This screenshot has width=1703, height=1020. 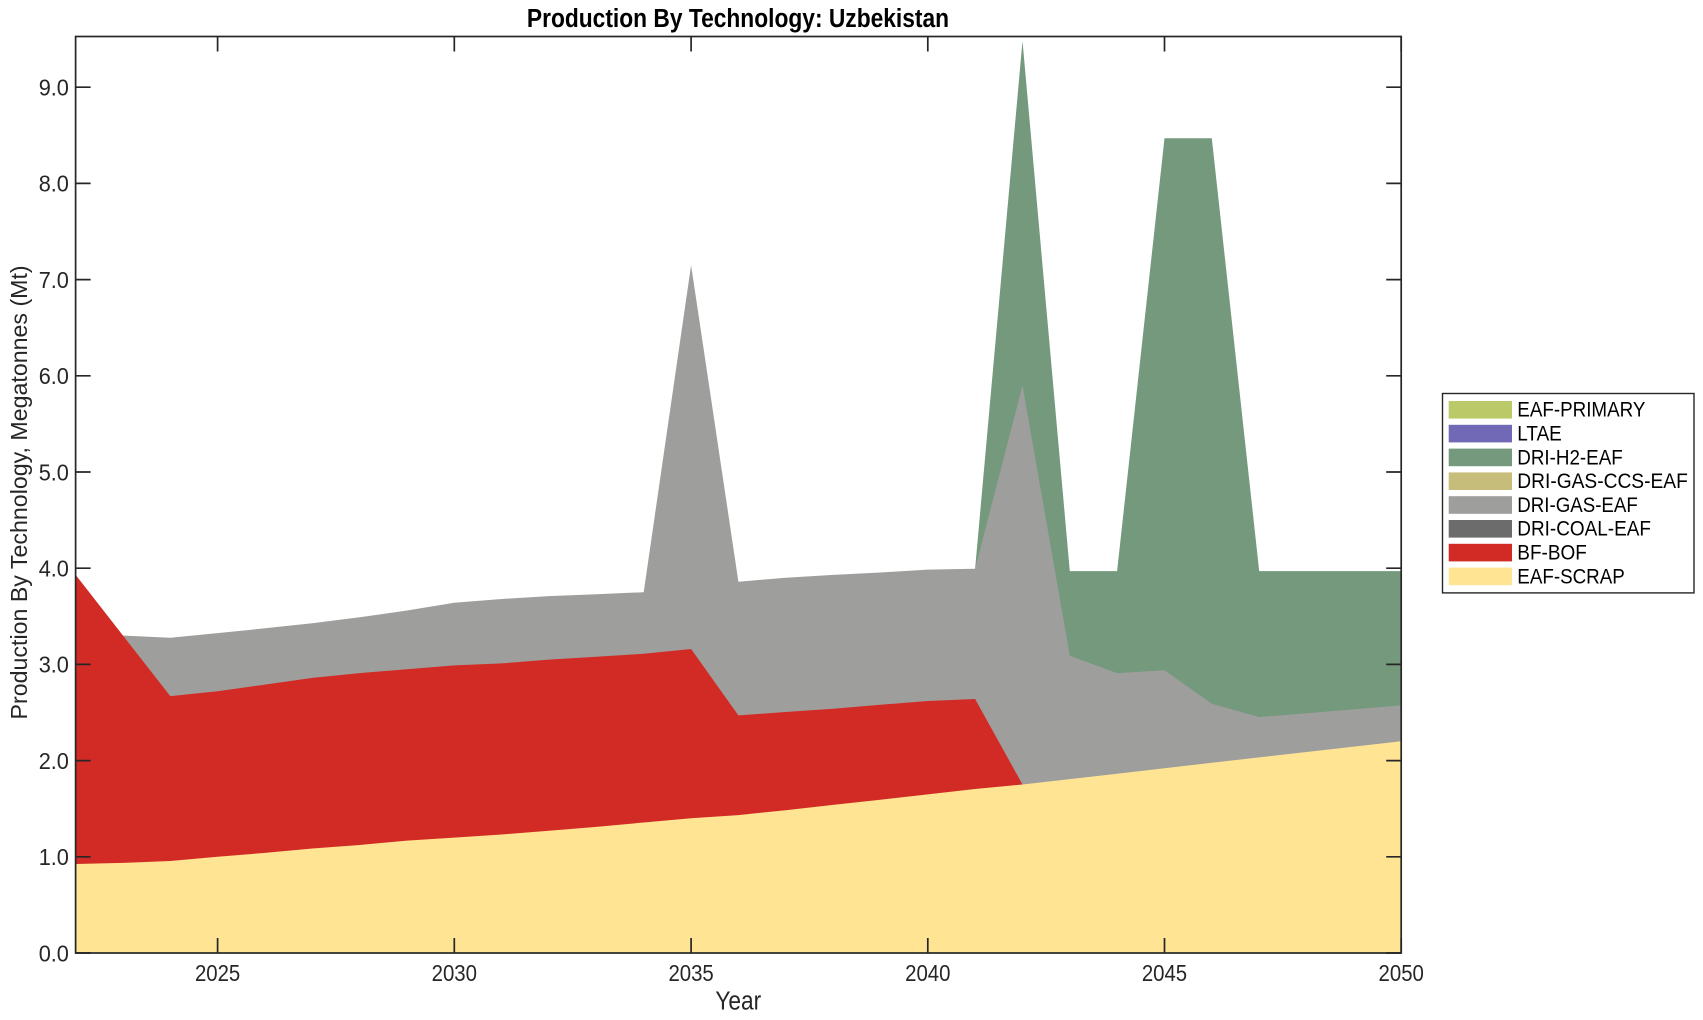 I want to click on svg-text: 2035, so click(x=690, y=973).